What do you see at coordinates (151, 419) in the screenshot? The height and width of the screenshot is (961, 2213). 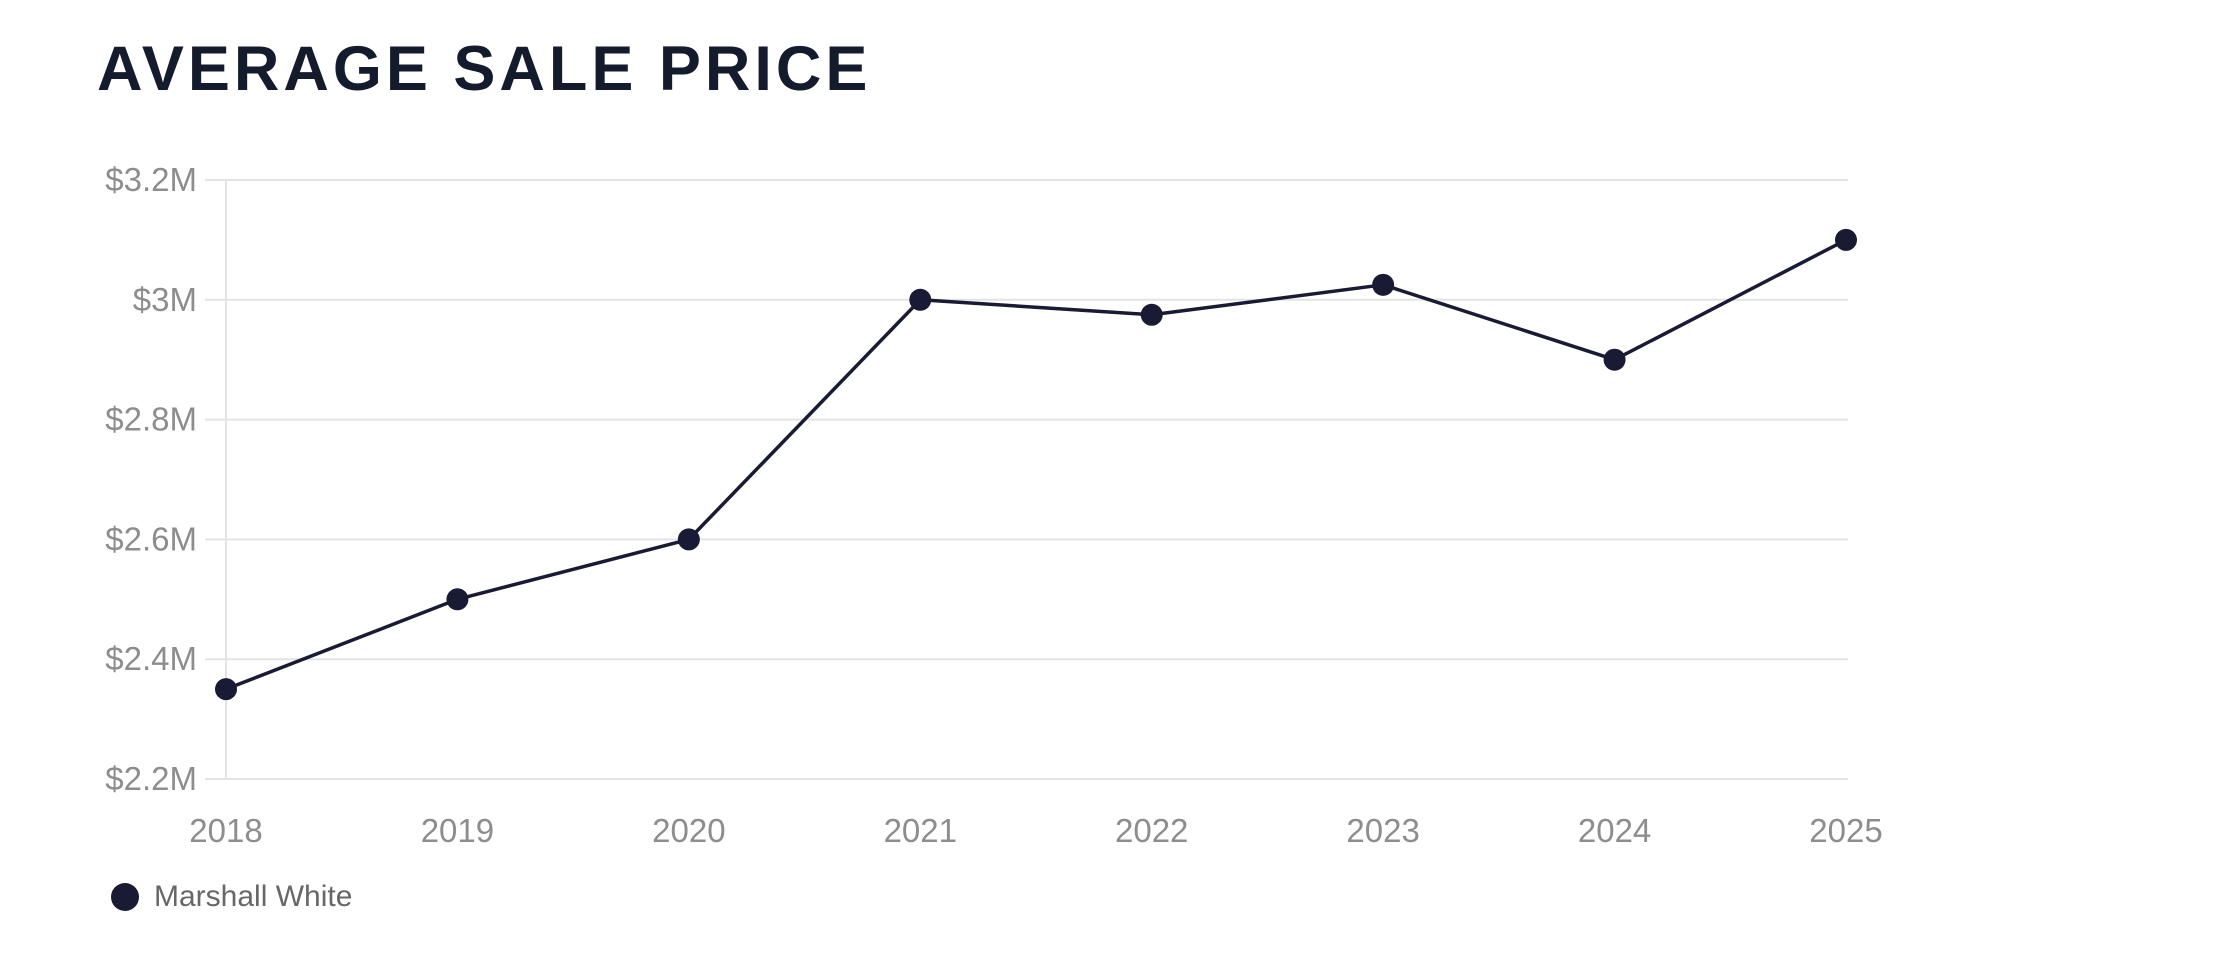 I see `y-tick-label: $2.8M` at bounding box center [151, 419].